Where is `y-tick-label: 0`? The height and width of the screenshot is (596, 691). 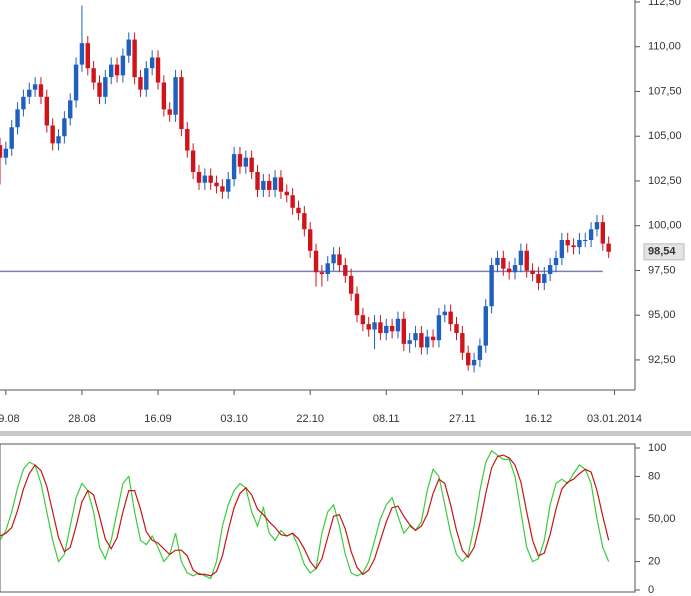 y-tick-label: 0 is located at coordinates (651, 590).